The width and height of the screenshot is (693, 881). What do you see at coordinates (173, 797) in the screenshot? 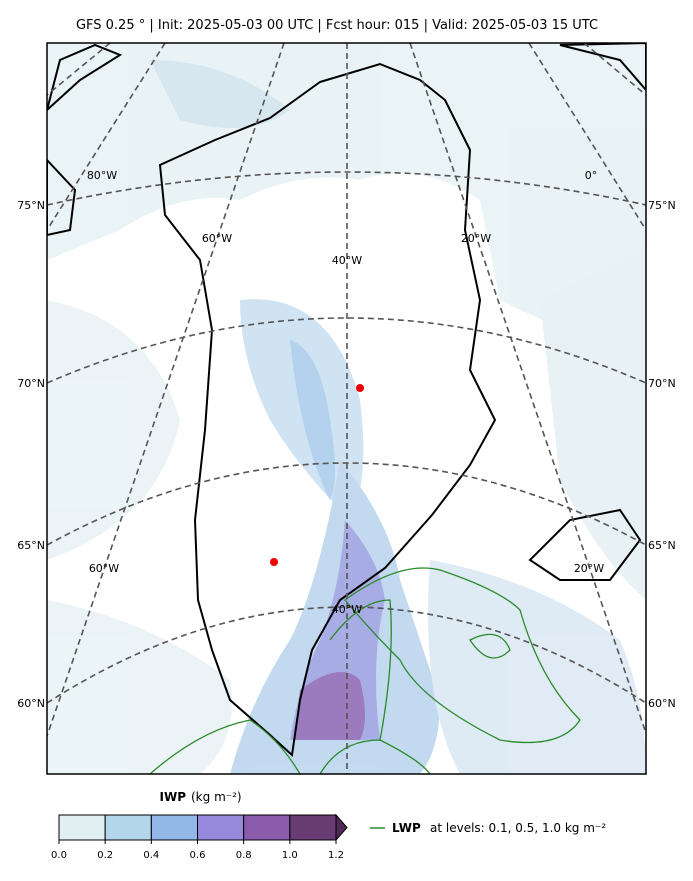
I see `colorbar-label: IWP` at bounding box center [173, 797].